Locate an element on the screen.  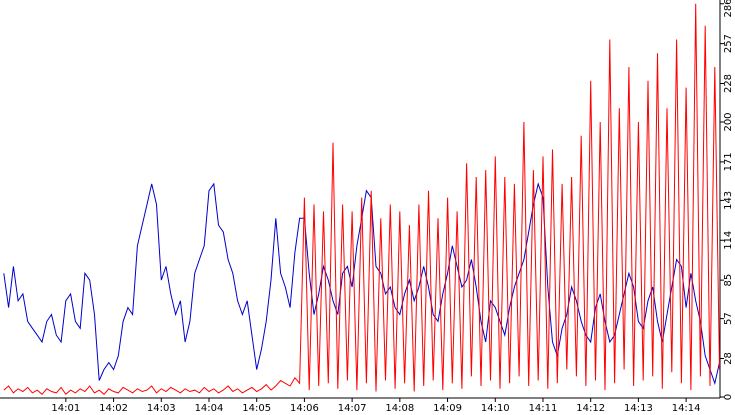
x-tick-label: 14:07 is located at coordinates (352, 408).